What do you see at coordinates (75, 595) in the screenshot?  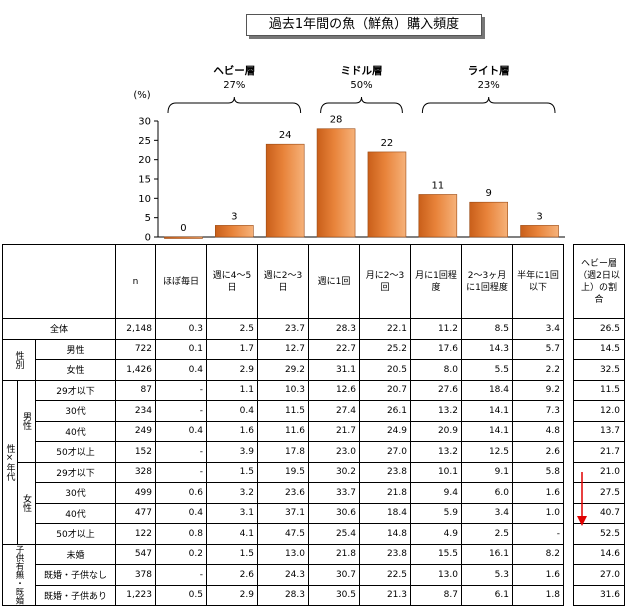 I see `row-label: 既婚・子供あり` at bounding box center [75, 595].